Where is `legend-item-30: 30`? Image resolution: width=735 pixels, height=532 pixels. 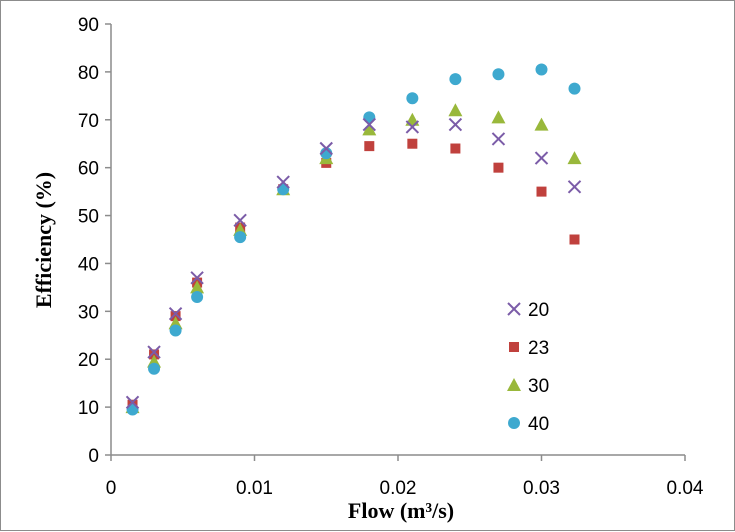 legend-item-30: 30 is located at coordinates (528, 386).